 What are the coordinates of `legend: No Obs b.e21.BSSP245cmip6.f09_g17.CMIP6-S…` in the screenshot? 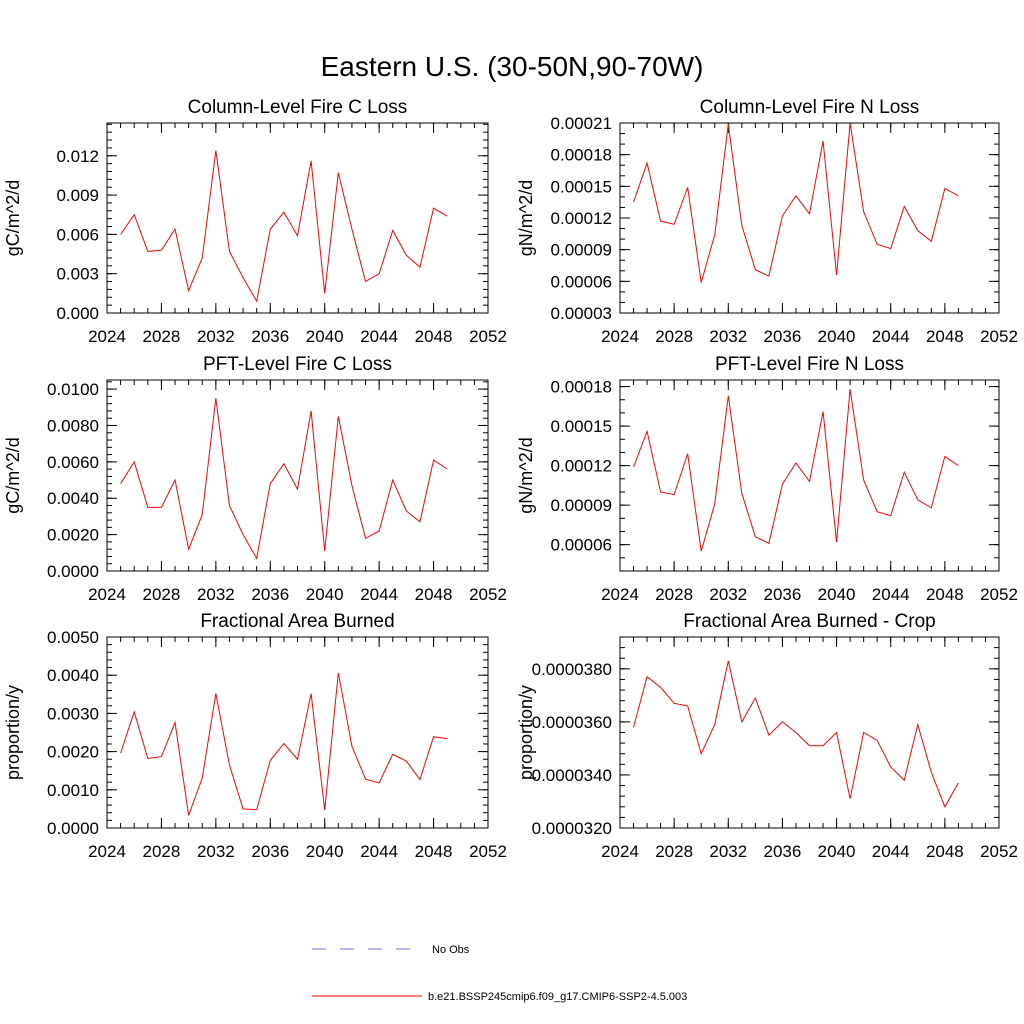 It's located at (499, 973).